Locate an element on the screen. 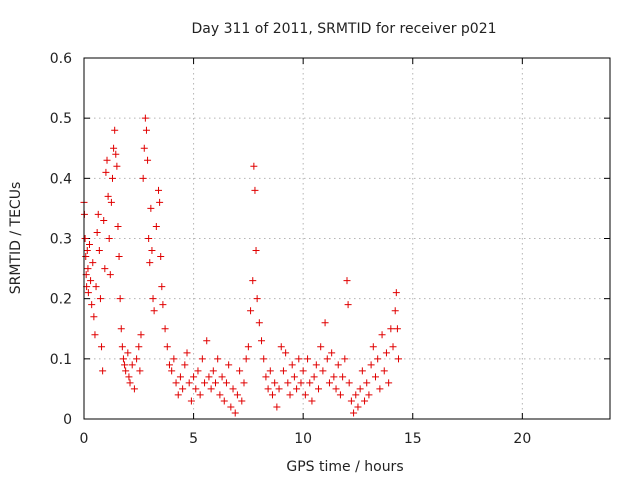 The height and width of the screenshot is (480, 640). y-tick-label: 0.6 is located at coordinates (61, 59).